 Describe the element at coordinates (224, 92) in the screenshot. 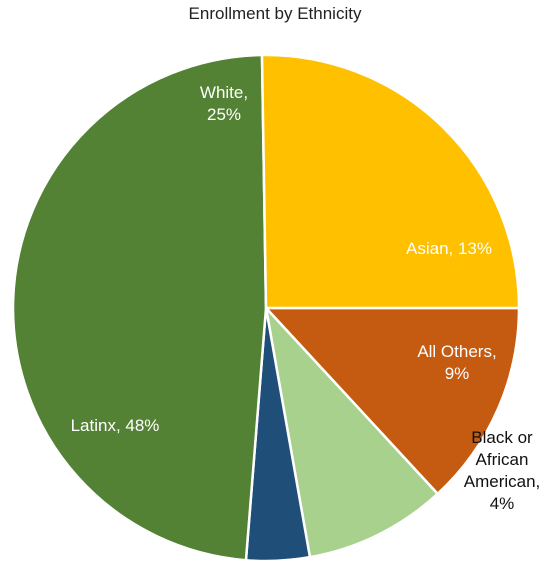

I see `slice-label-line: White,` at that location.